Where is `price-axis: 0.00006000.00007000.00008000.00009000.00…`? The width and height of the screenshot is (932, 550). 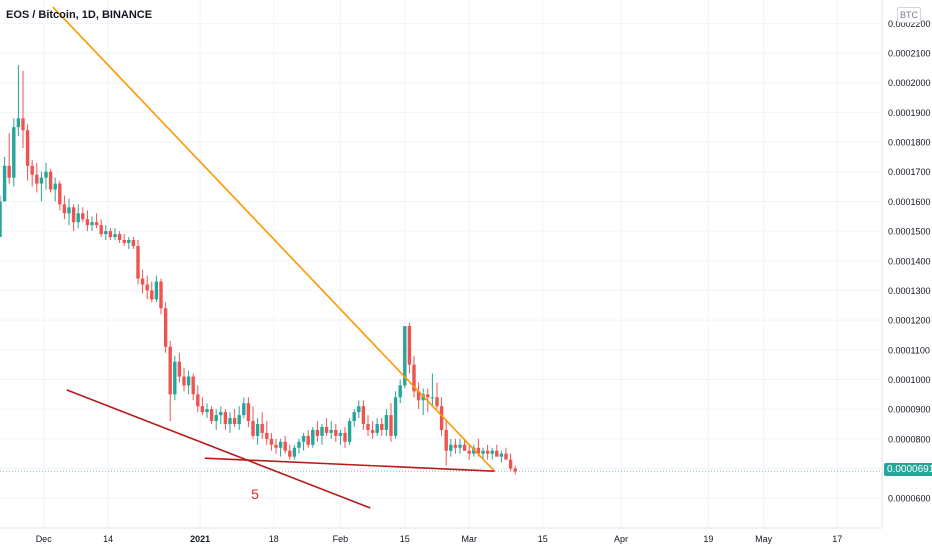
price-axis: 0.00006000.00007000.00008000.00009000.00… is located at coordinates (909, 261).